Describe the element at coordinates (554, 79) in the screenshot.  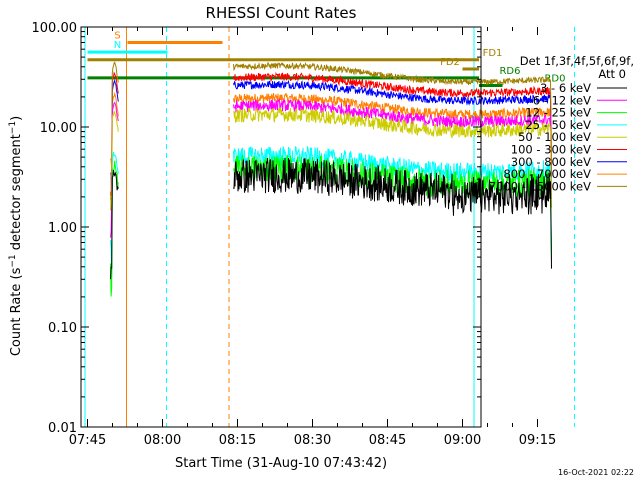
I see `flag-label-rd0: RD0` at that location.